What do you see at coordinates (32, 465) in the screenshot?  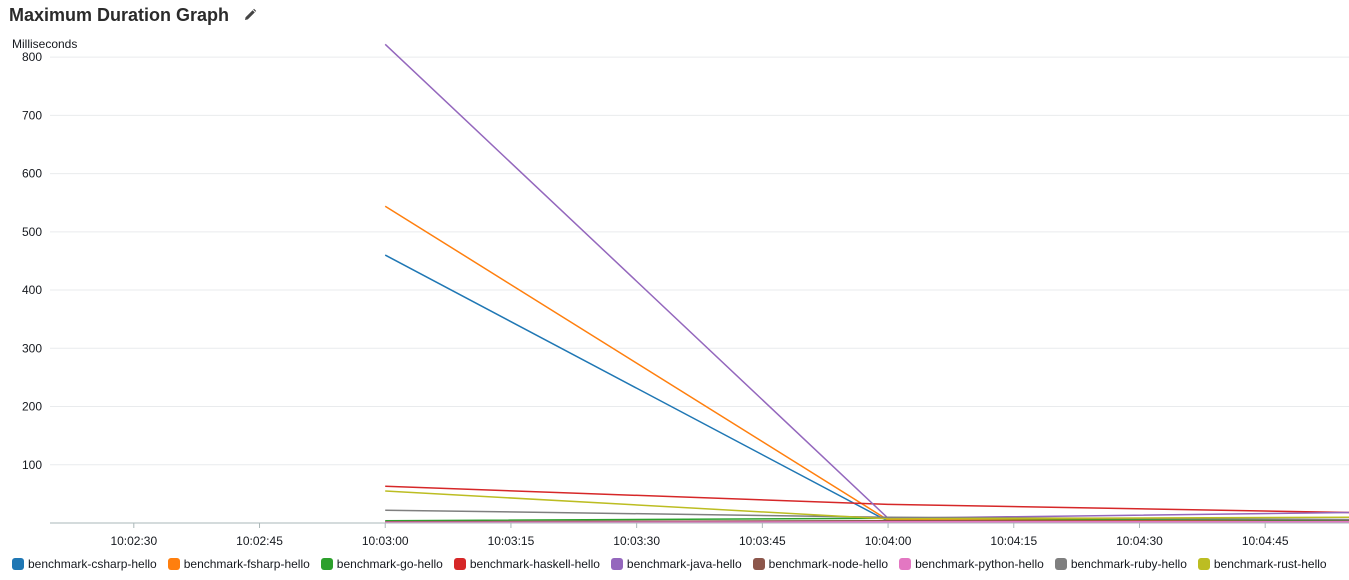 I see `y-tick-label: 100` at bounding box center [32, 465].